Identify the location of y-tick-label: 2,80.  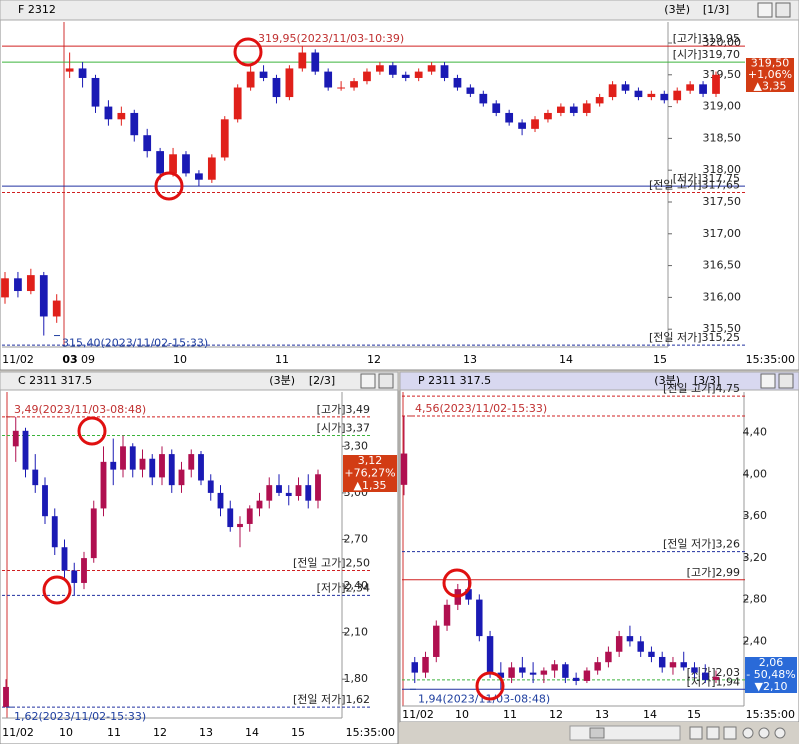
(755, 599).